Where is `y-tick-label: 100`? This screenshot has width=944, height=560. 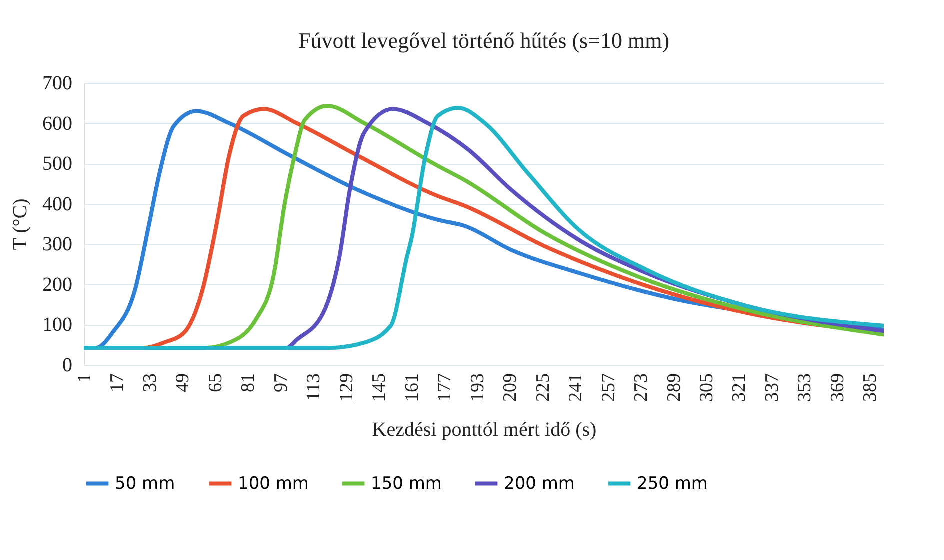
y-tick-label: 100 is located at coordinates (57, 325).